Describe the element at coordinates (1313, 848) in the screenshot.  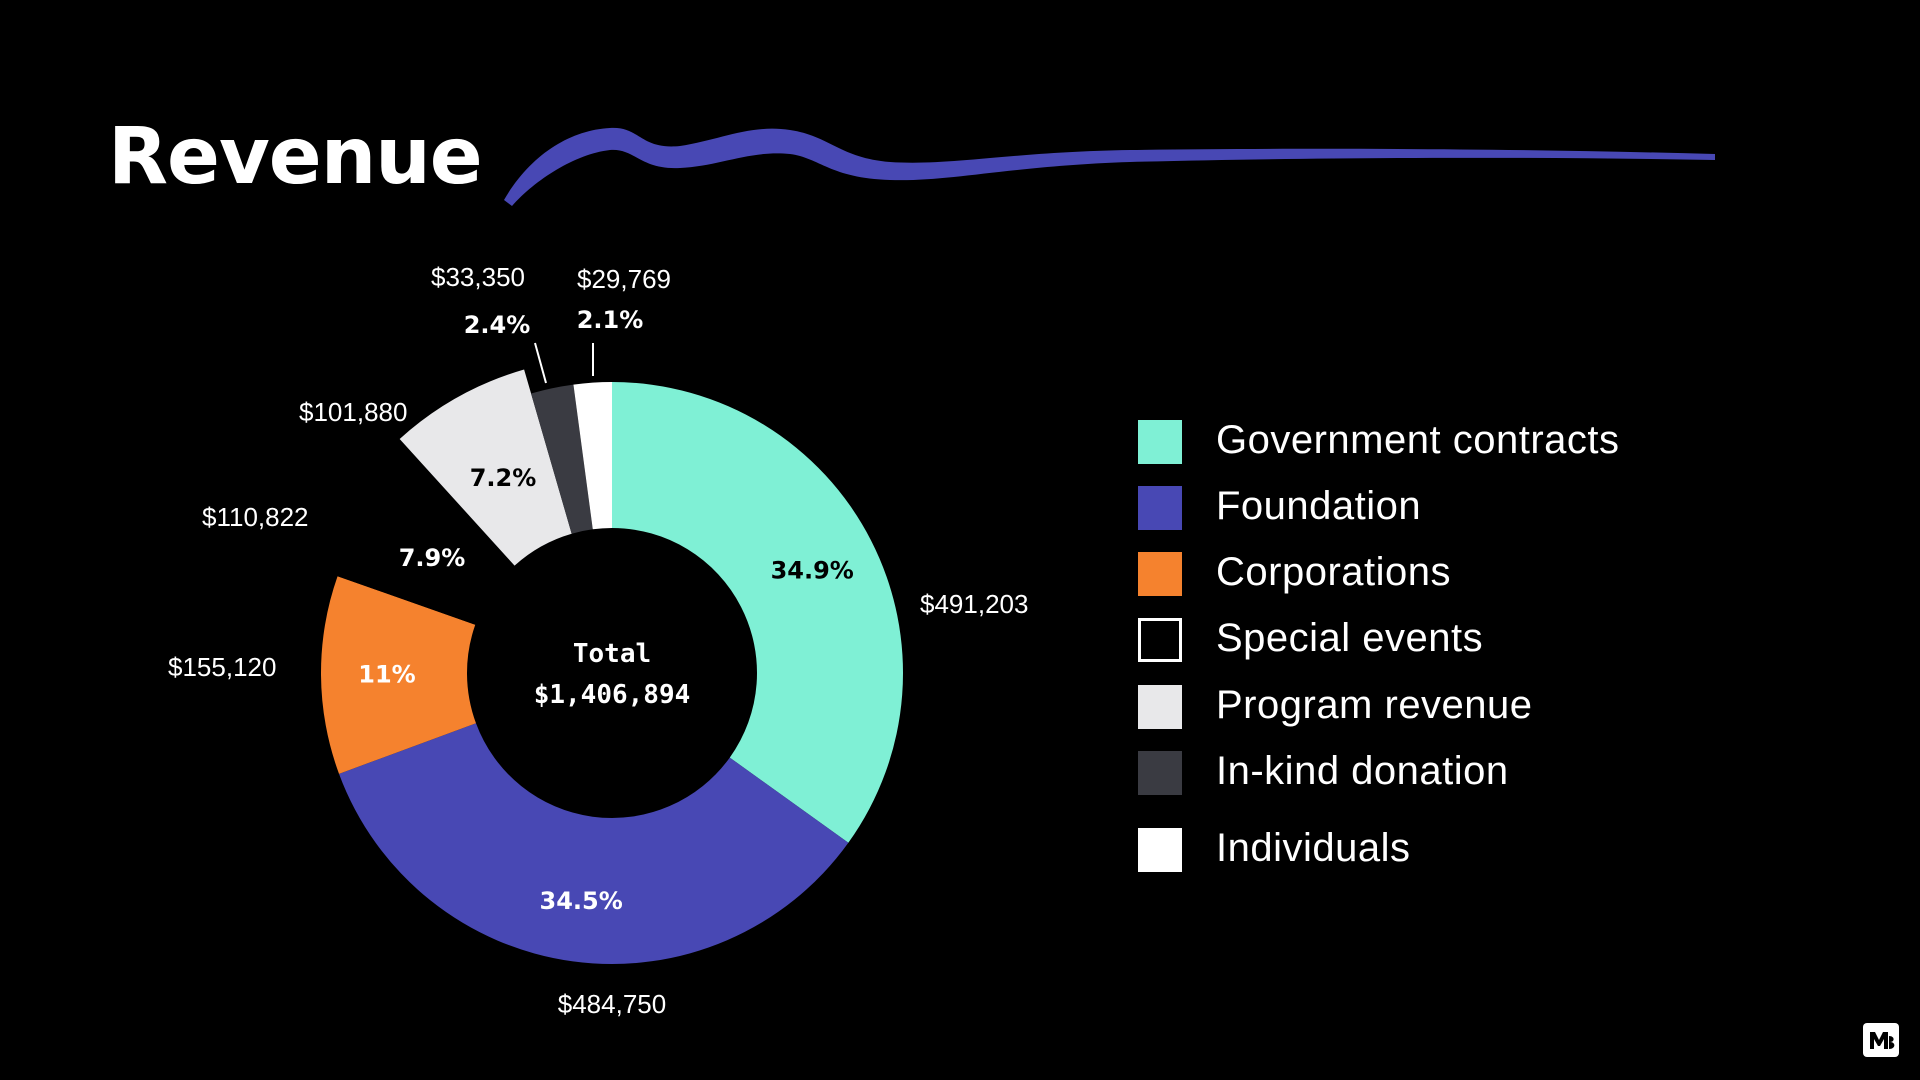
I see `legend-label: Individuals` at that location.